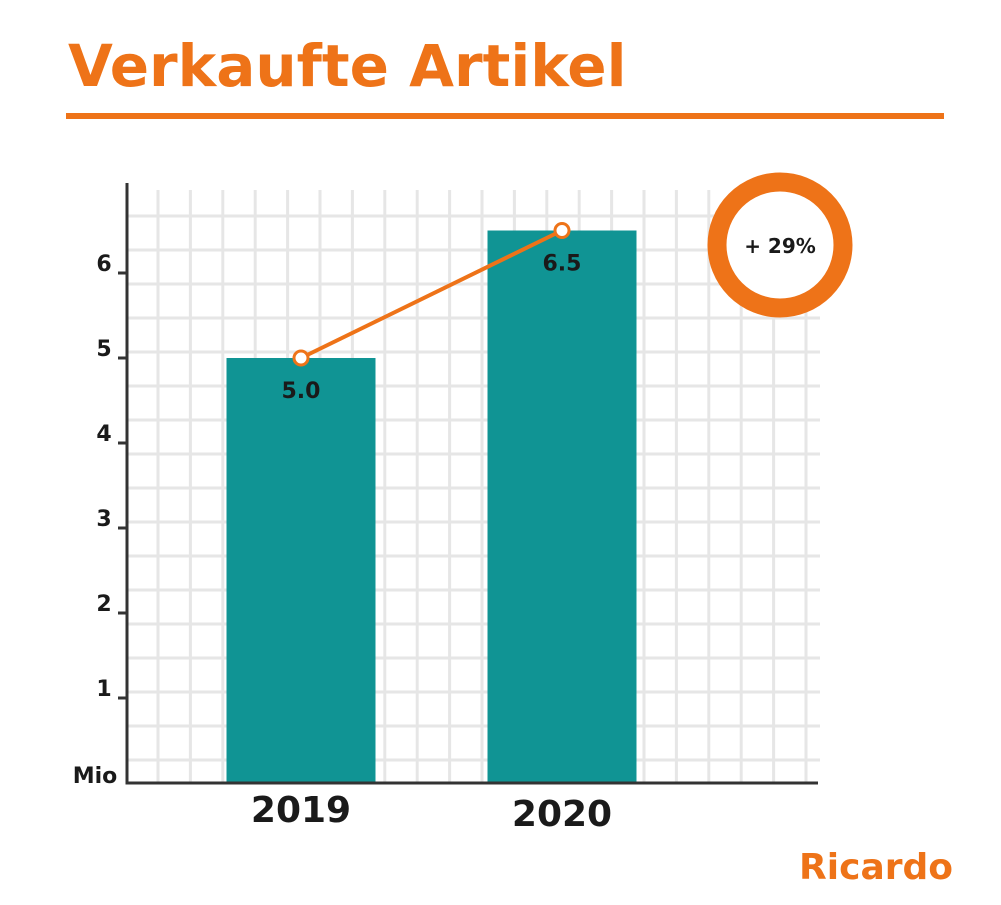 The width and height of the screenshot is (1001, 905). Describe the element at coordinates (876, 867) in the screenshot. I see `brand-logo: Ricardo` at that location.